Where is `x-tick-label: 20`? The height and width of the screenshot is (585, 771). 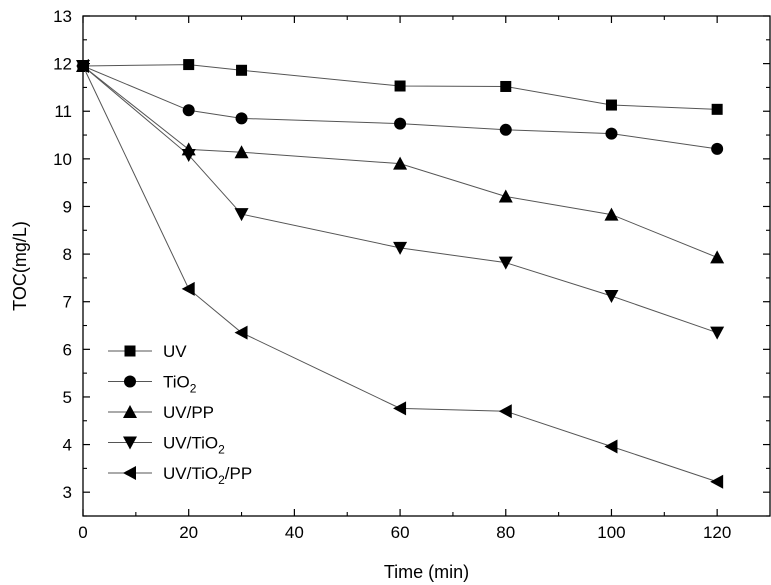
x-tick-label: 20 is located at coordinates (188, 532).